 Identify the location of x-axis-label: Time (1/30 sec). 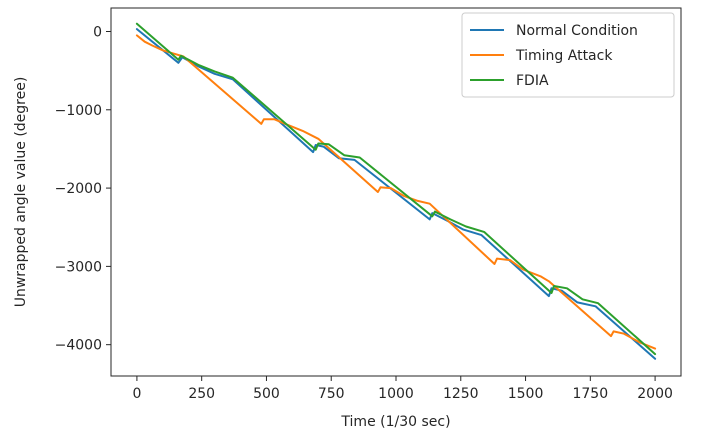
(395, 422).